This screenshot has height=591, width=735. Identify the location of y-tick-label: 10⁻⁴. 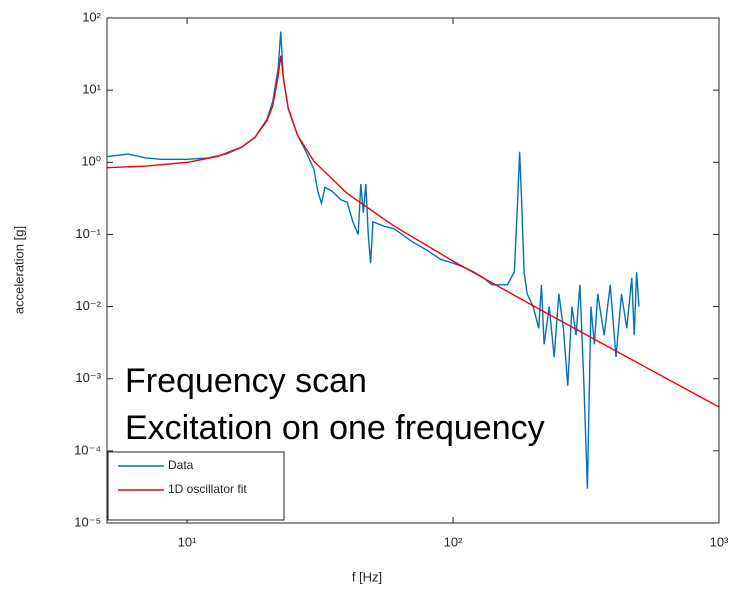
(87, 449).